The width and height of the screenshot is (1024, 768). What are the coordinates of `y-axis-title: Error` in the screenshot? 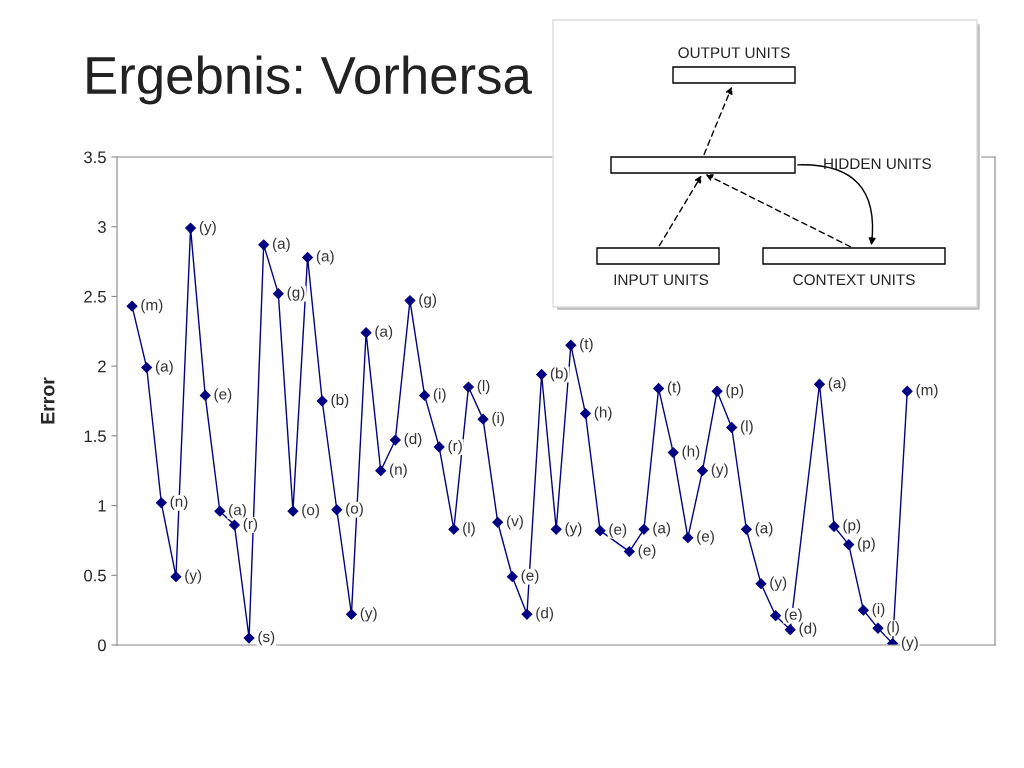 It's located at (48, 400).